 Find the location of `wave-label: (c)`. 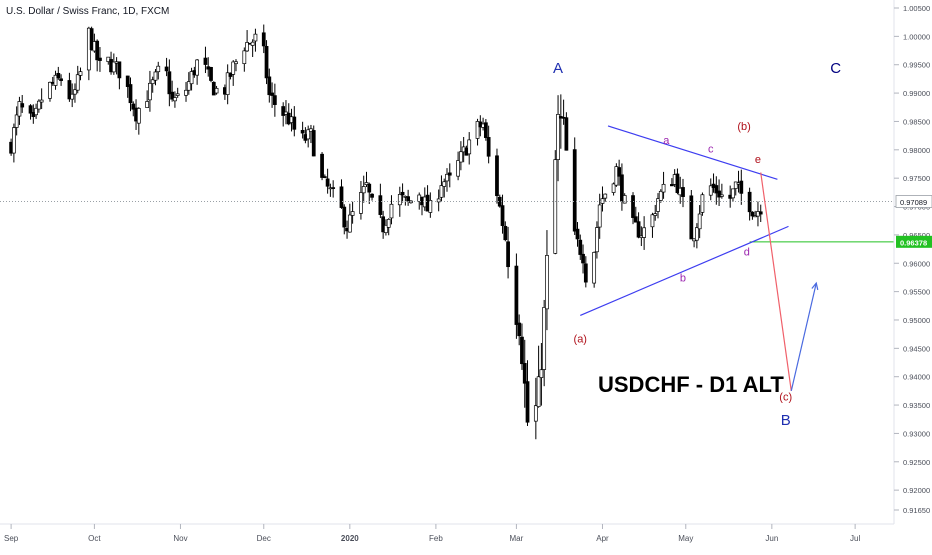

wave-label: (c) is located at coordinates (785, 398).